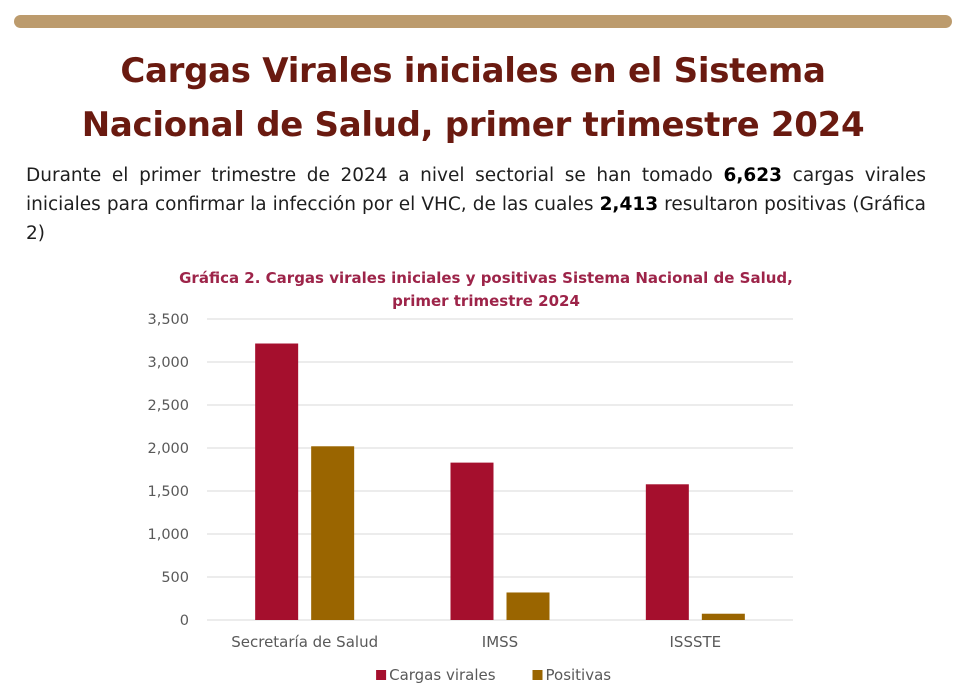 This screenshot has width=956, height=696. What do you see at coordinates (168, 320) in the screenshot?
I see `y-tick-label: 3,500` at bounding box center [168, 320].